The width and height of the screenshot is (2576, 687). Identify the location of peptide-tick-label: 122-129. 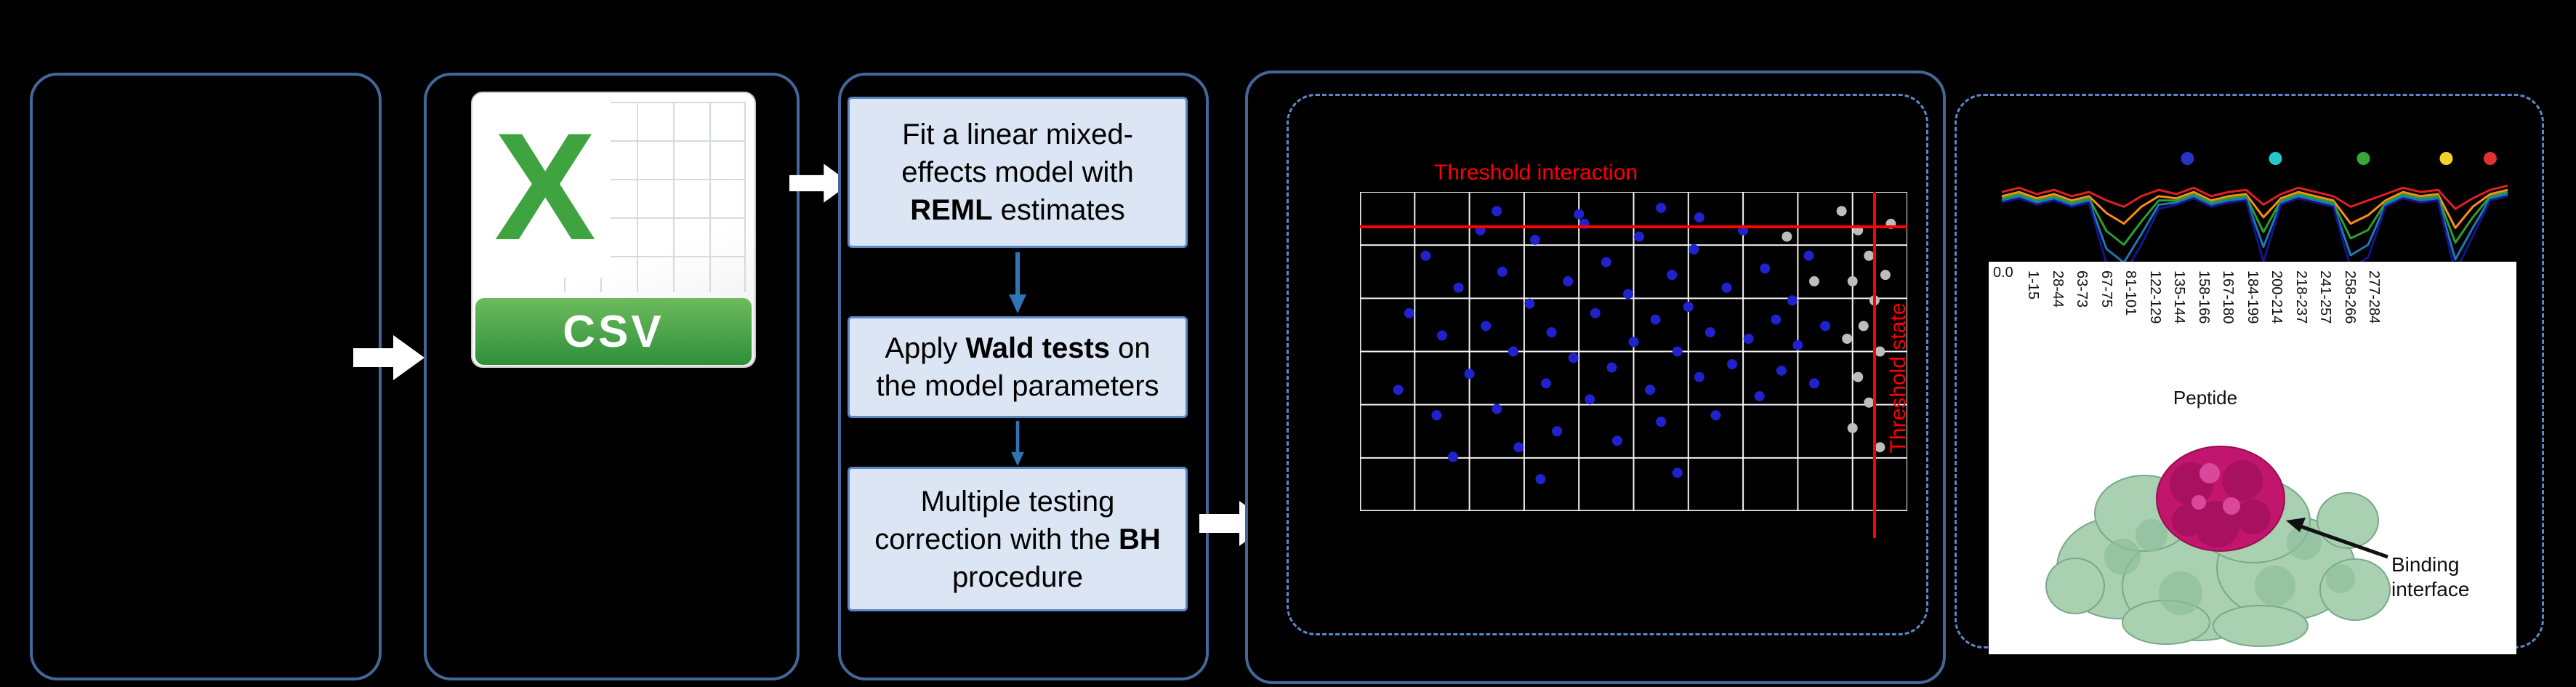
(2154, 297).